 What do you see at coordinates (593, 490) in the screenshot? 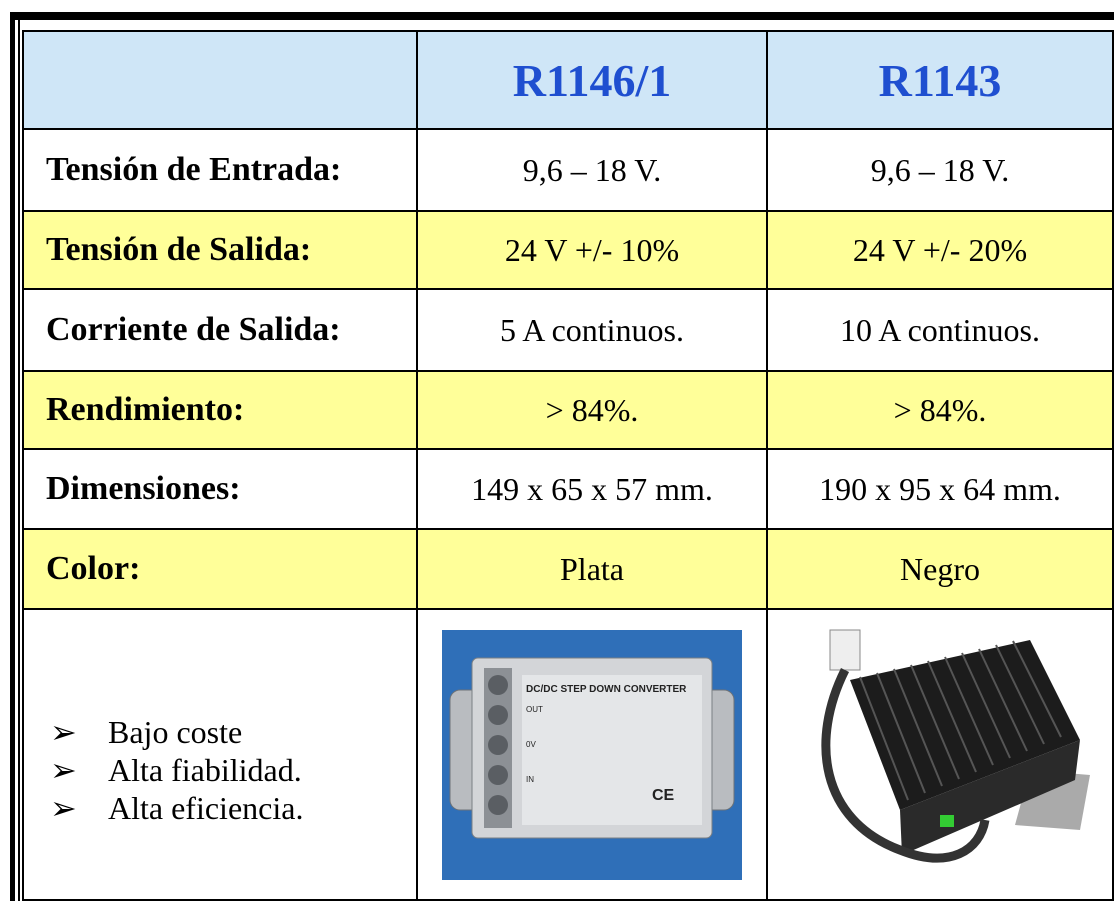
I see `spec-value: 149 x 65 x 57 mm.` at bounding box center [593, 490].